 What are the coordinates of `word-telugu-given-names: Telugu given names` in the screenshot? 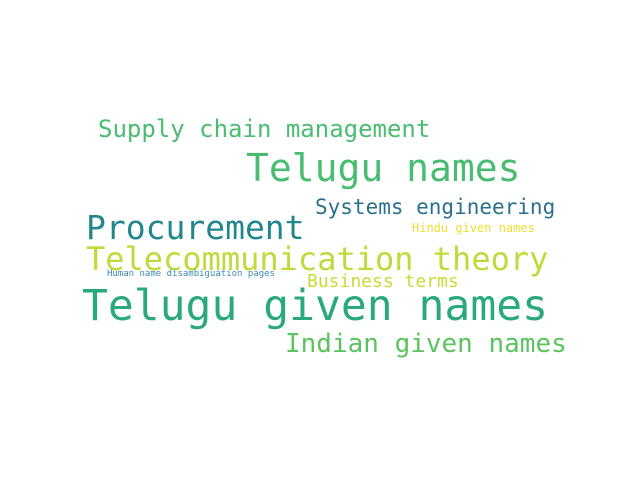 It's located at (315, 306).